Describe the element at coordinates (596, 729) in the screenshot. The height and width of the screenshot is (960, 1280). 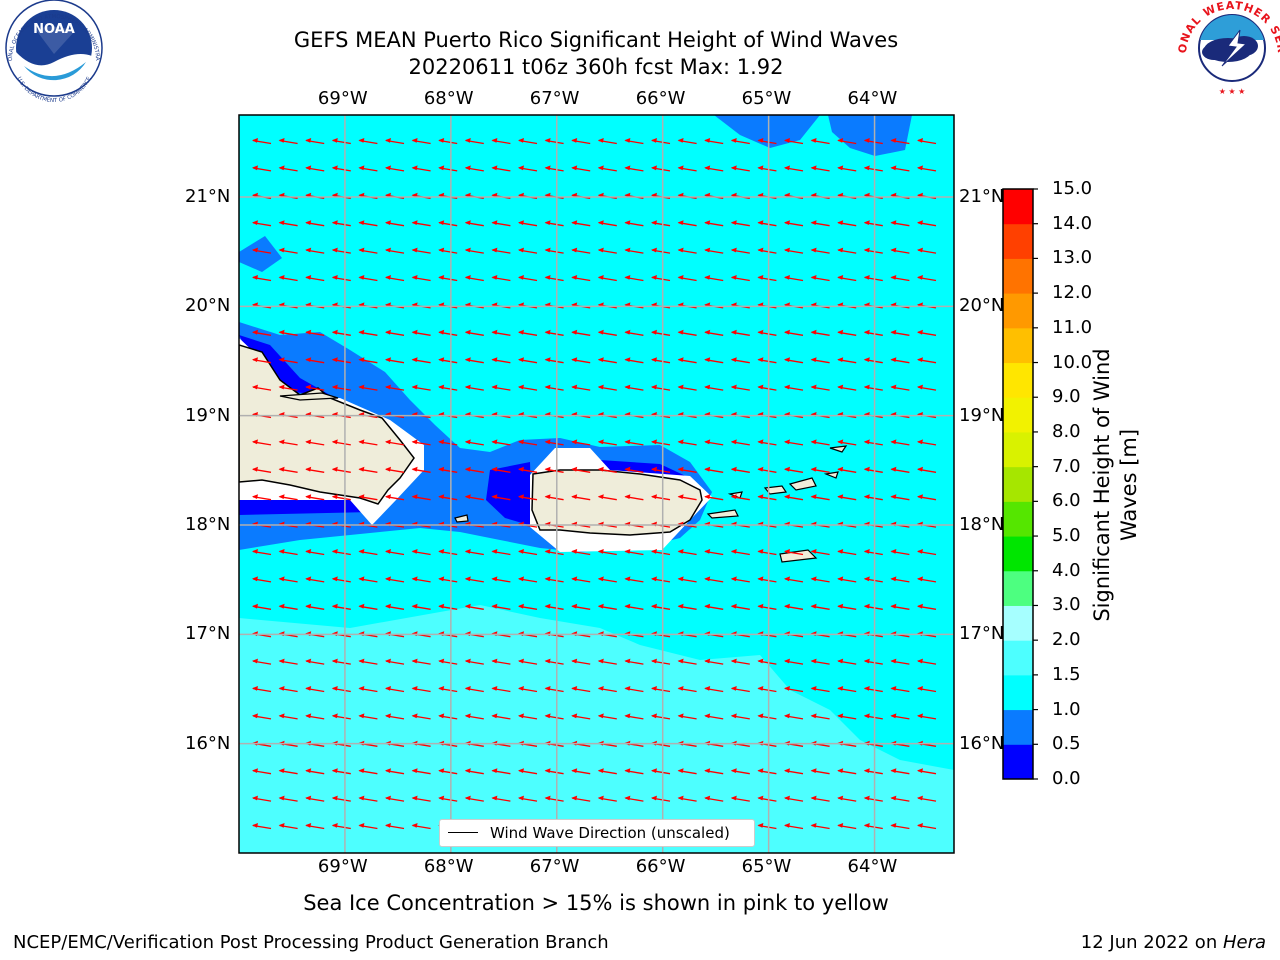
I see `wave-band-1.5-2.0` at that location.